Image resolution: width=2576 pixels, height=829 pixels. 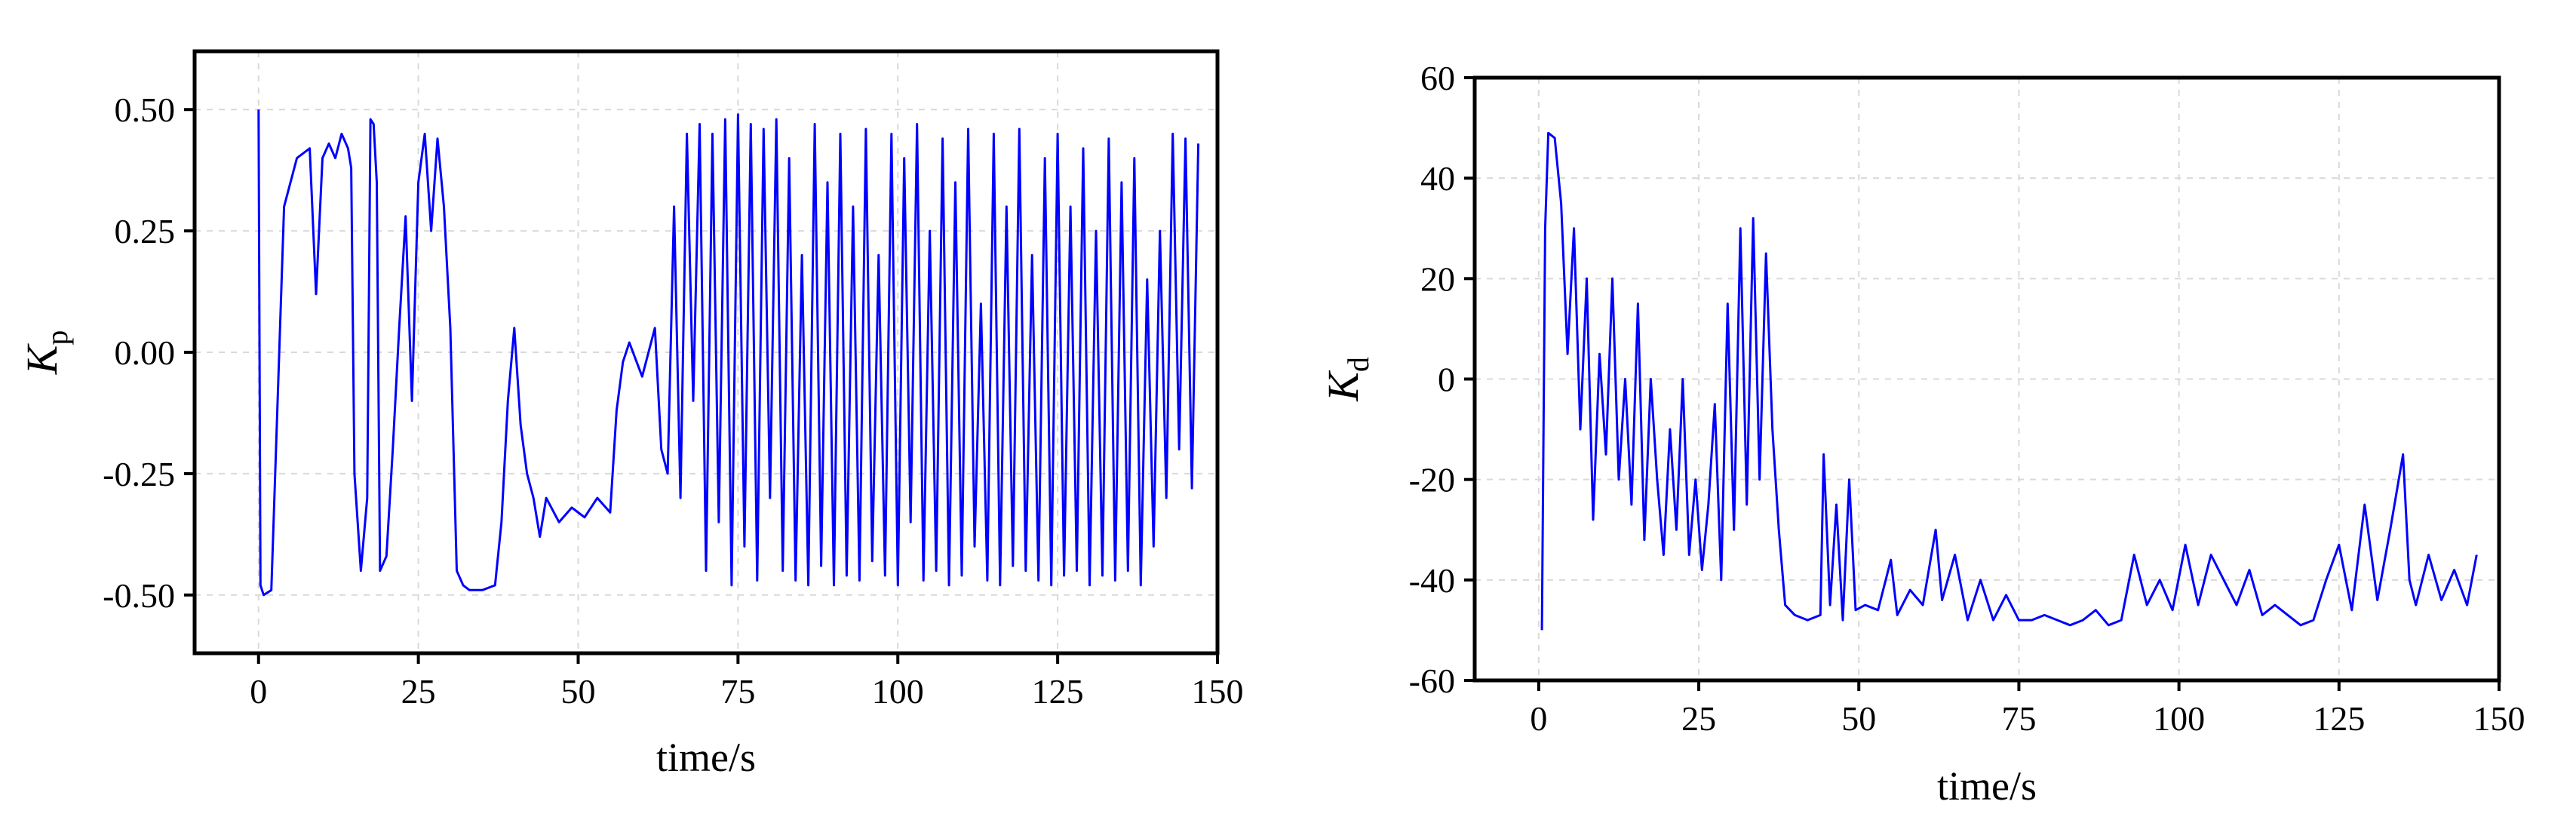 What do you see at coordinates (578, 691) in the screenshot?
I see `kp-xtick-label-2: 50` at bounding box center [578, 691].